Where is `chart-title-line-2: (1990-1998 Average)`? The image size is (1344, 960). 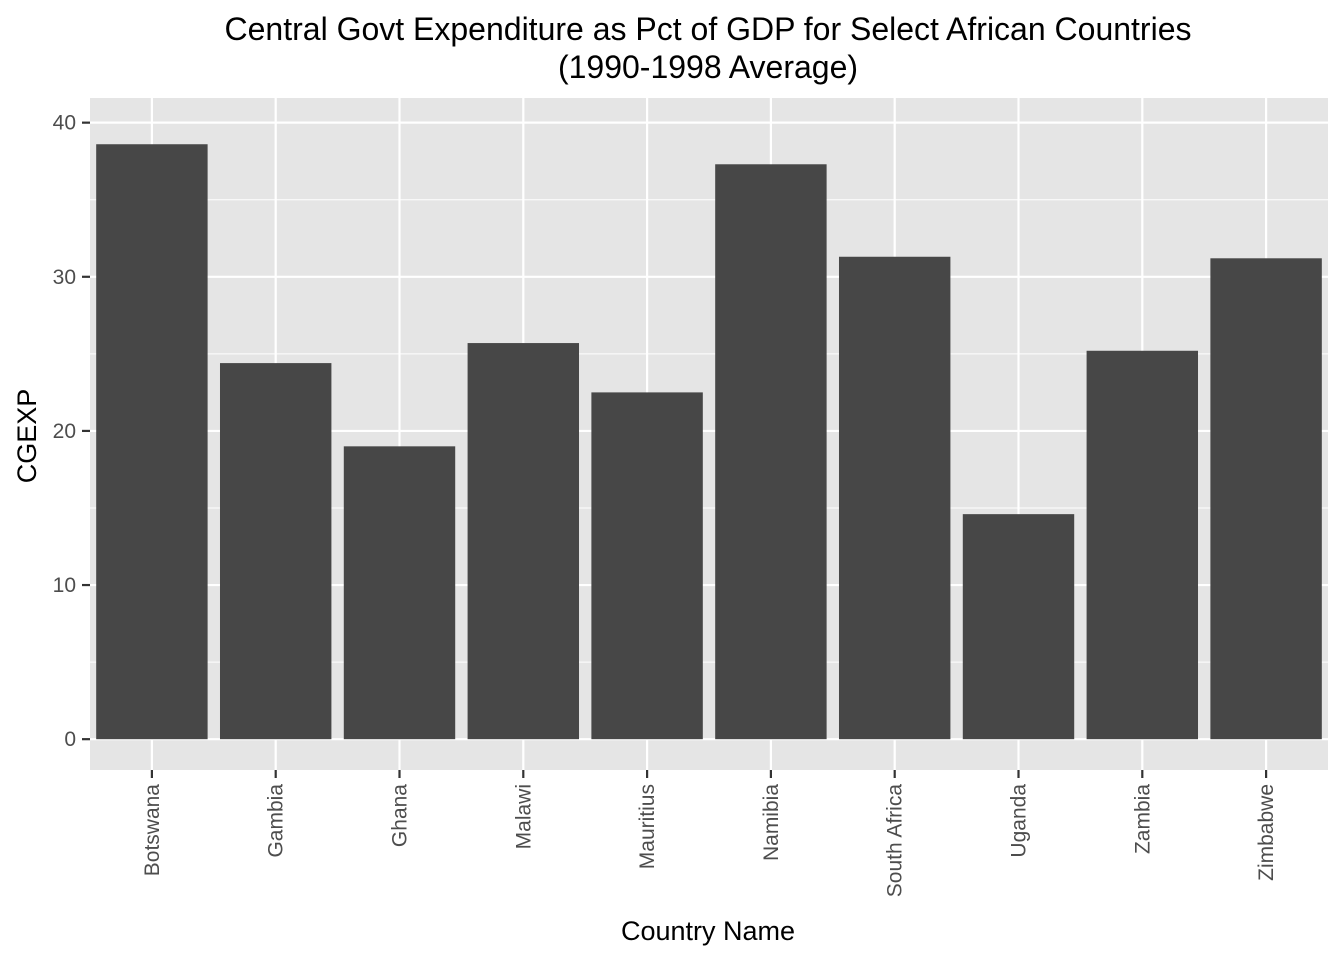
chart-title-line-2: (1990-1998 Average) is located at coordinates (708, 67).